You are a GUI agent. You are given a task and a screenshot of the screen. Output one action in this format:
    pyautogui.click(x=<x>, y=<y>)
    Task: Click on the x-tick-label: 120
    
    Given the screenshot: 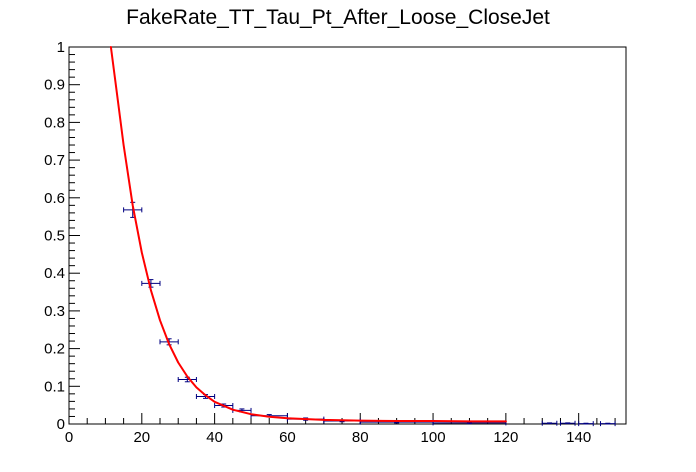 What is the action you would take?
    pyautogui.click(x=505, y=437)
    